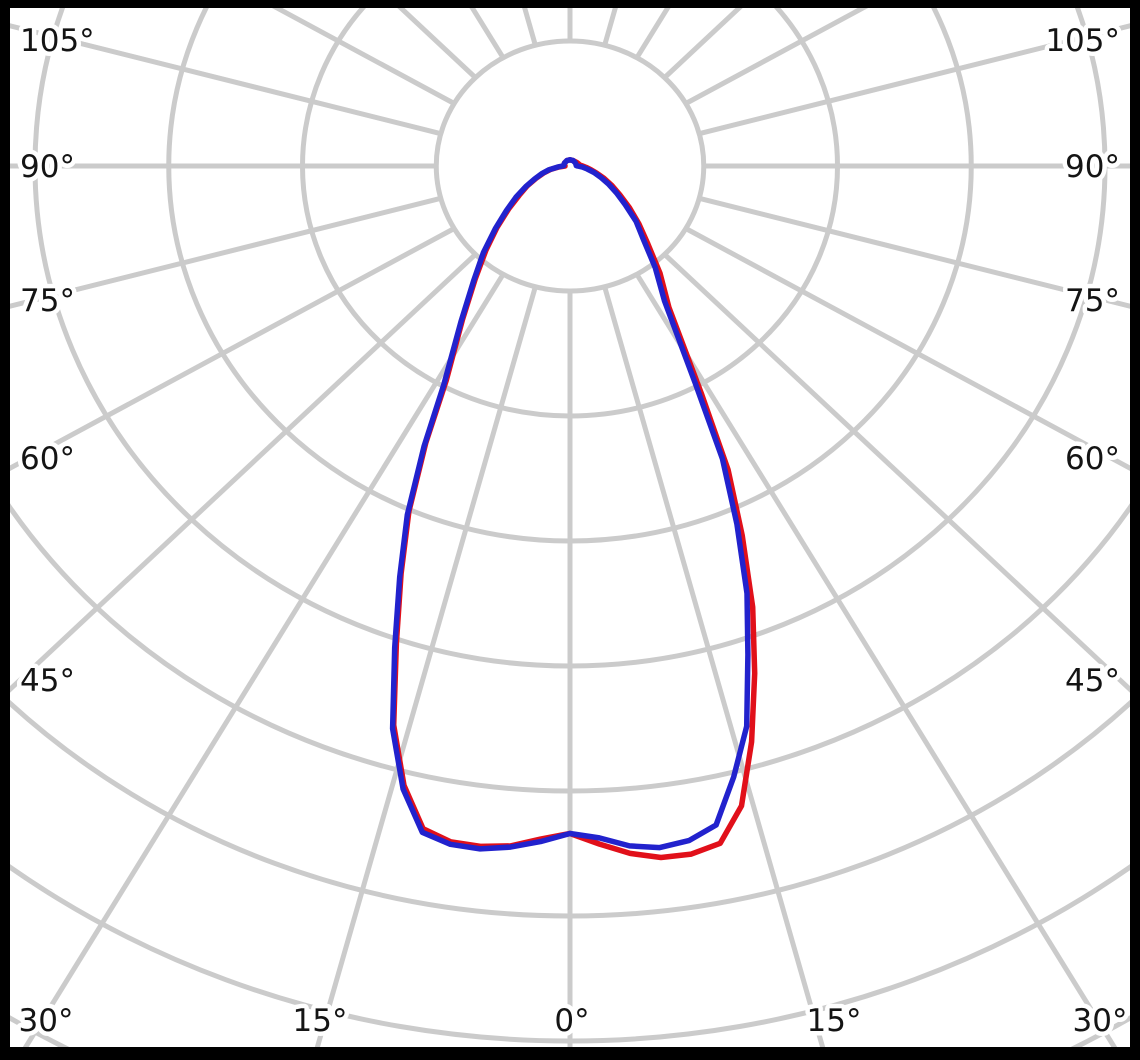 The width and height of the screenshot is (1140, 1060). I want to click on angle-label-bottom-3: 15°, so click(834, 1021).